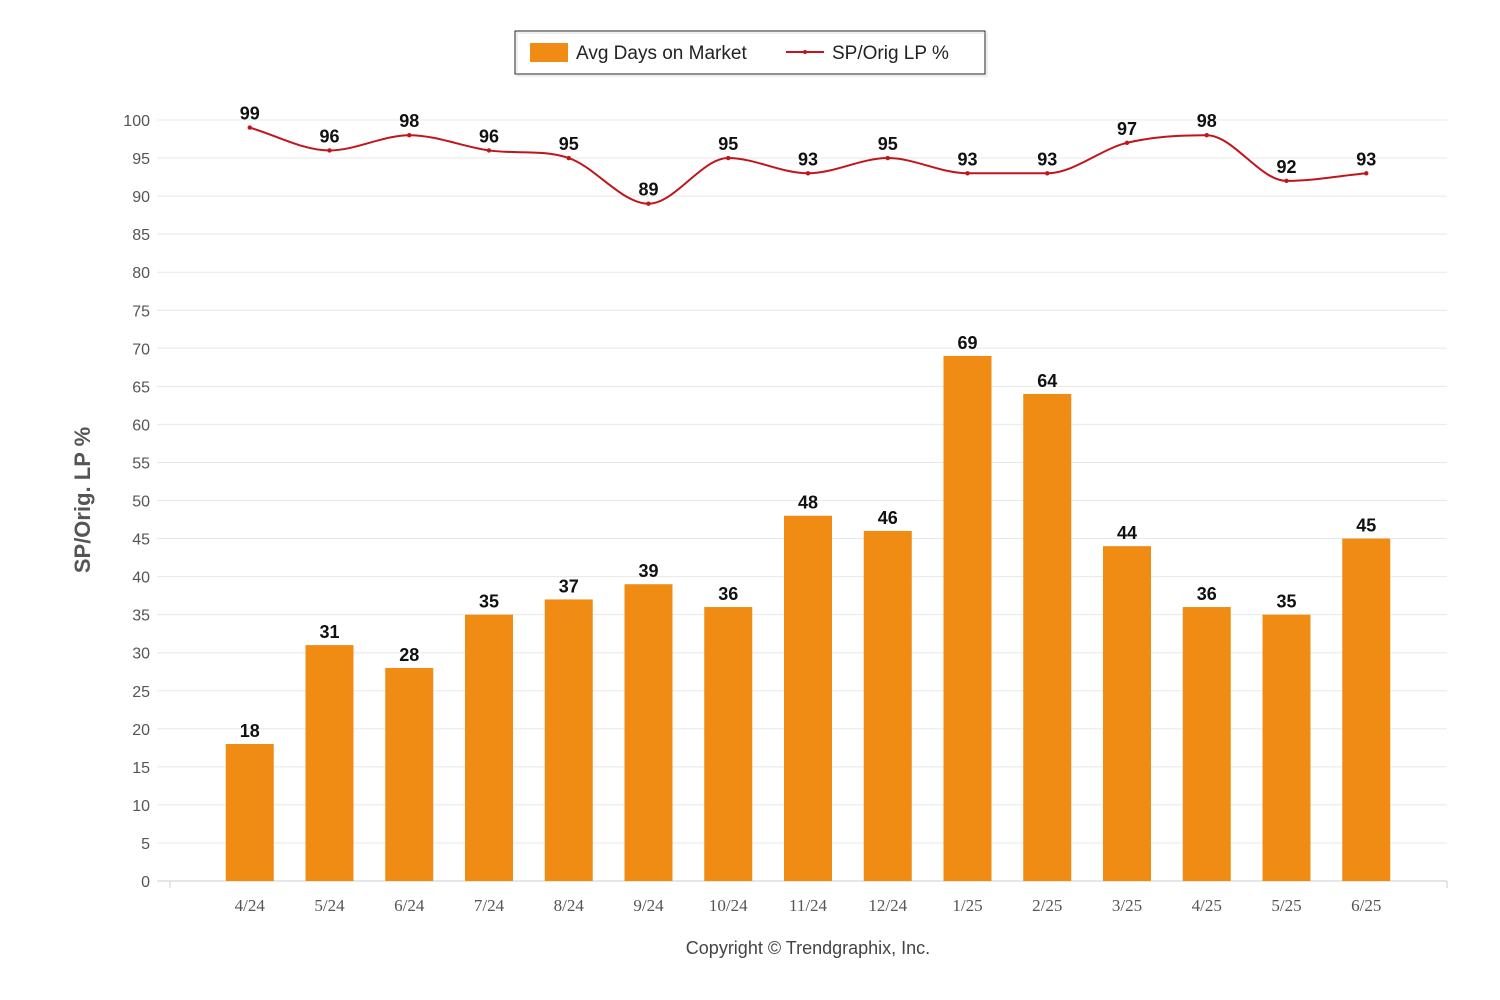 The width and height of the screenshot is (1500, 1000). What do you see at coordinates (141, 654) in the screenshot?
I see `y-tick-label: 30` at bounding box center [141, 654].